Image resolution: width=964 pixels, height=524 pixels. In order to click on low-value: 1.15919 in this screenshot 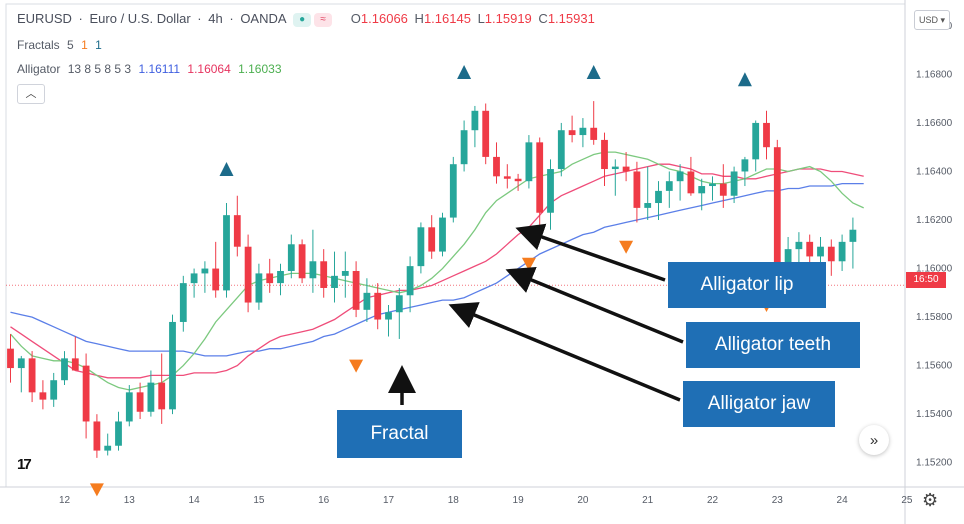, I will do `click(508, 18)`.